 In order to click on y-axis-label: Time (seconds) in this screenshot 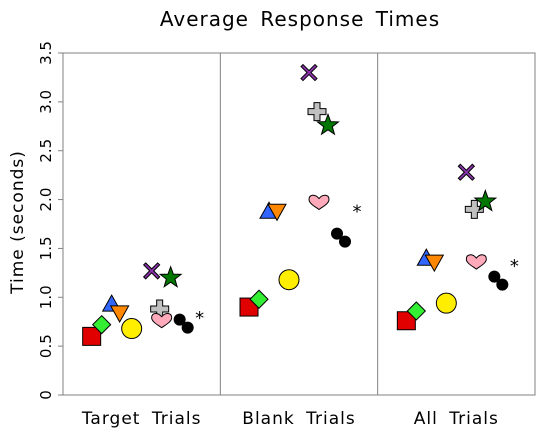, I will do `click(18, 222)`.